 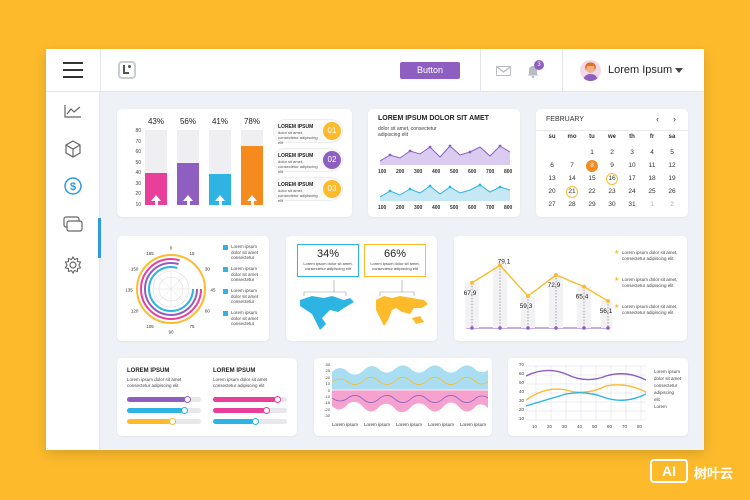 What do you see at coordinates (640, 70) in the screenshot?
I see `user-name: Lorem Ipsum` at bounding box center [640, 70].